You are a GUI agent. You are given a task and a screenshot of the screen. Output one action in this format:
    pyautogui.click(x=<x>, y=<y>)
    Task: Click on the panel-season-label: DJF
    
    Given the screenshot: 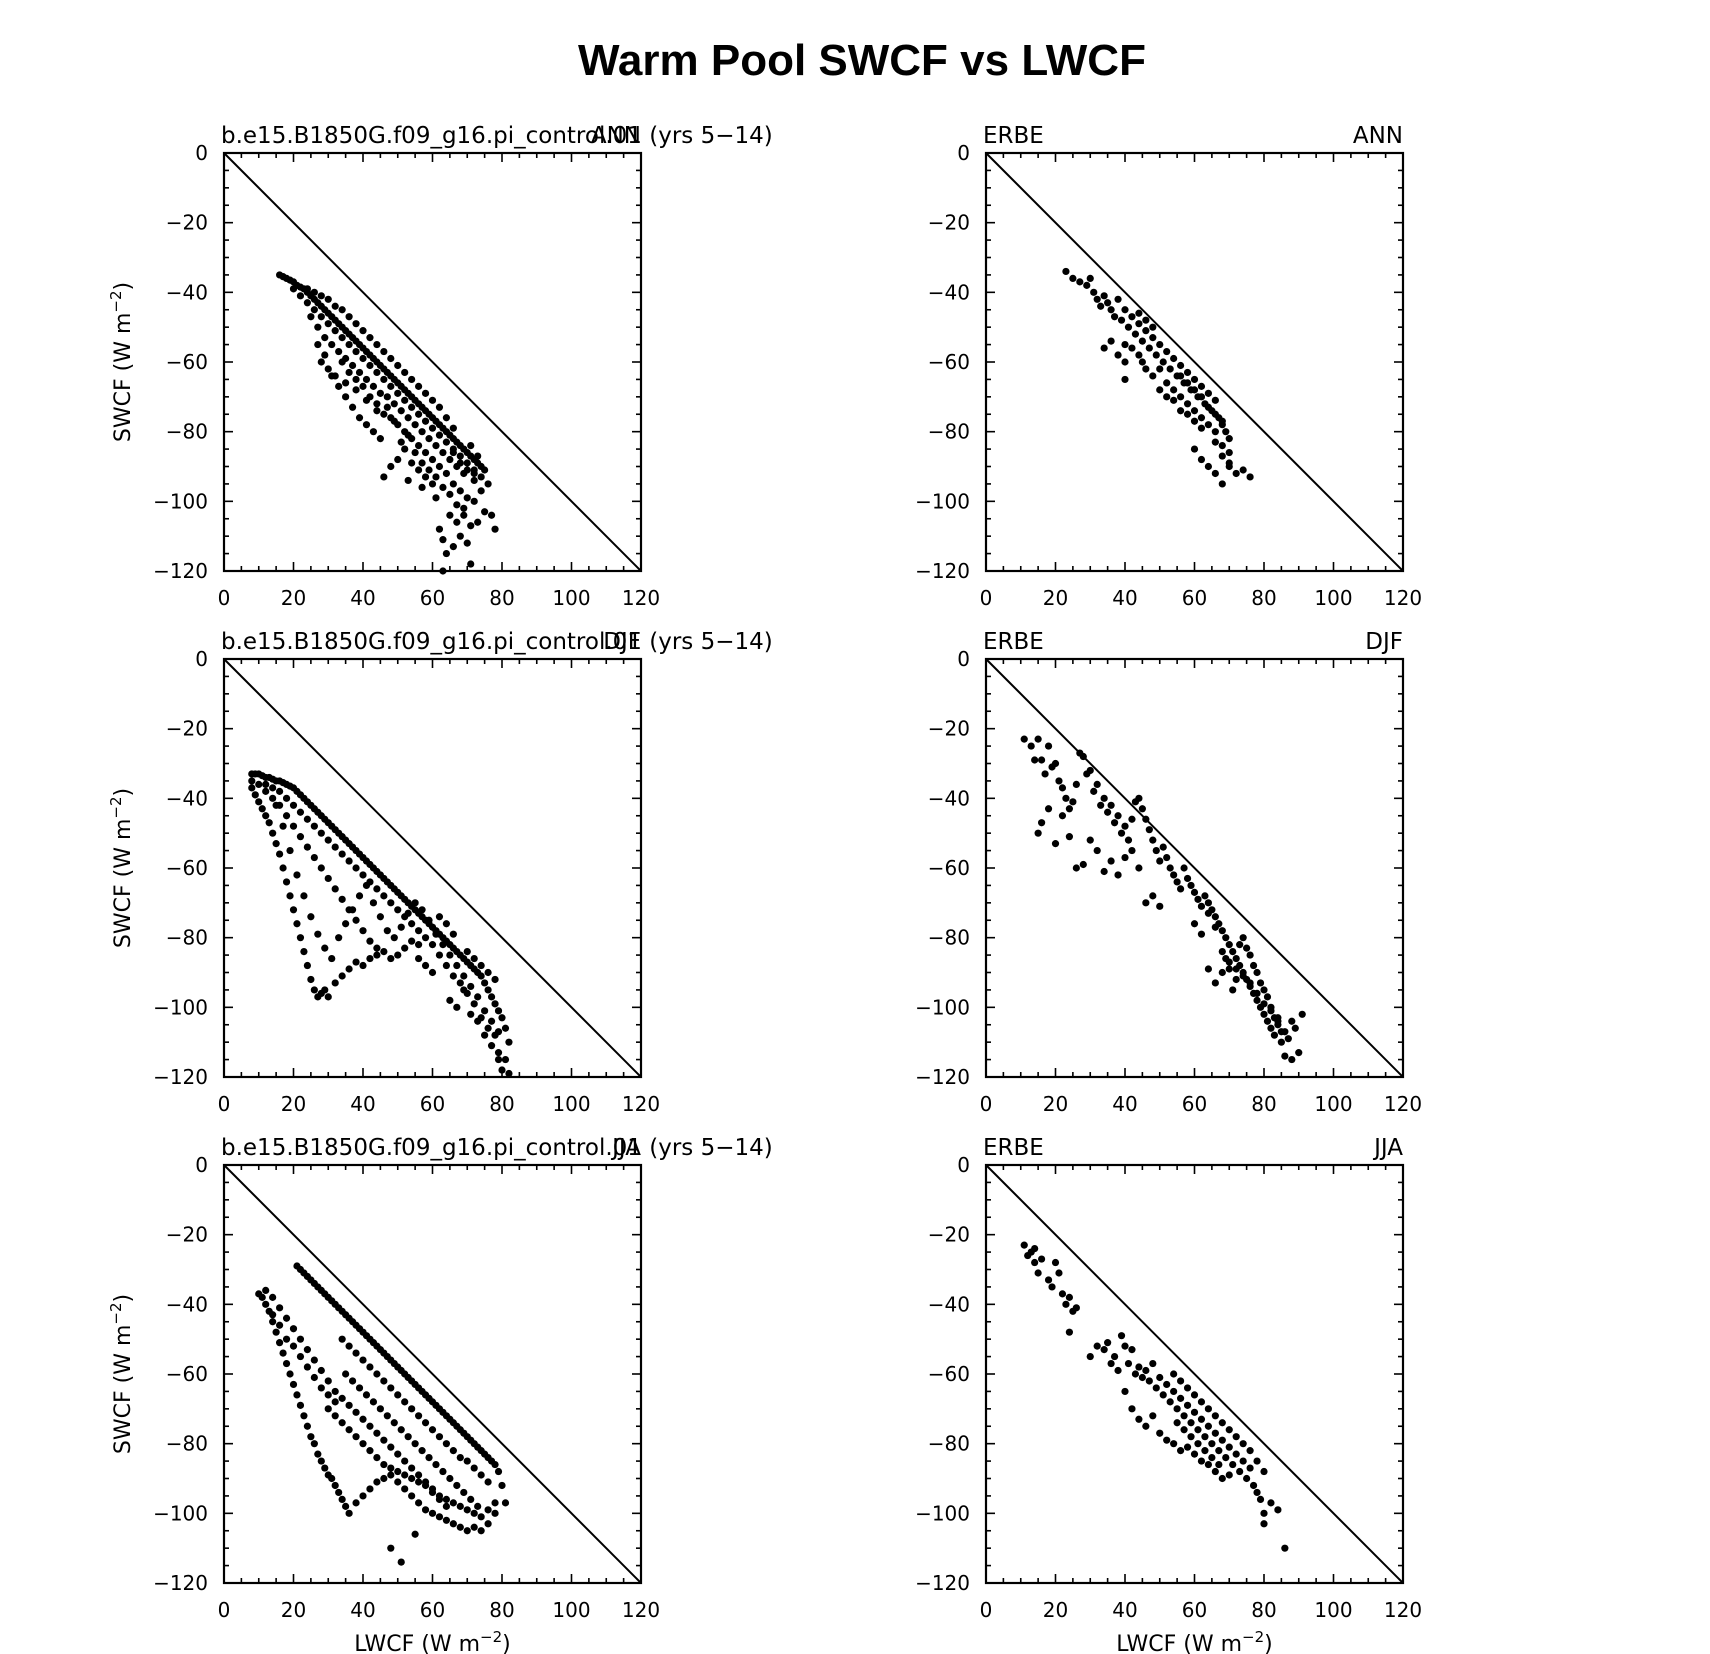 What is the action you would take?
    pyautogui.click(x=622, y=642)
    